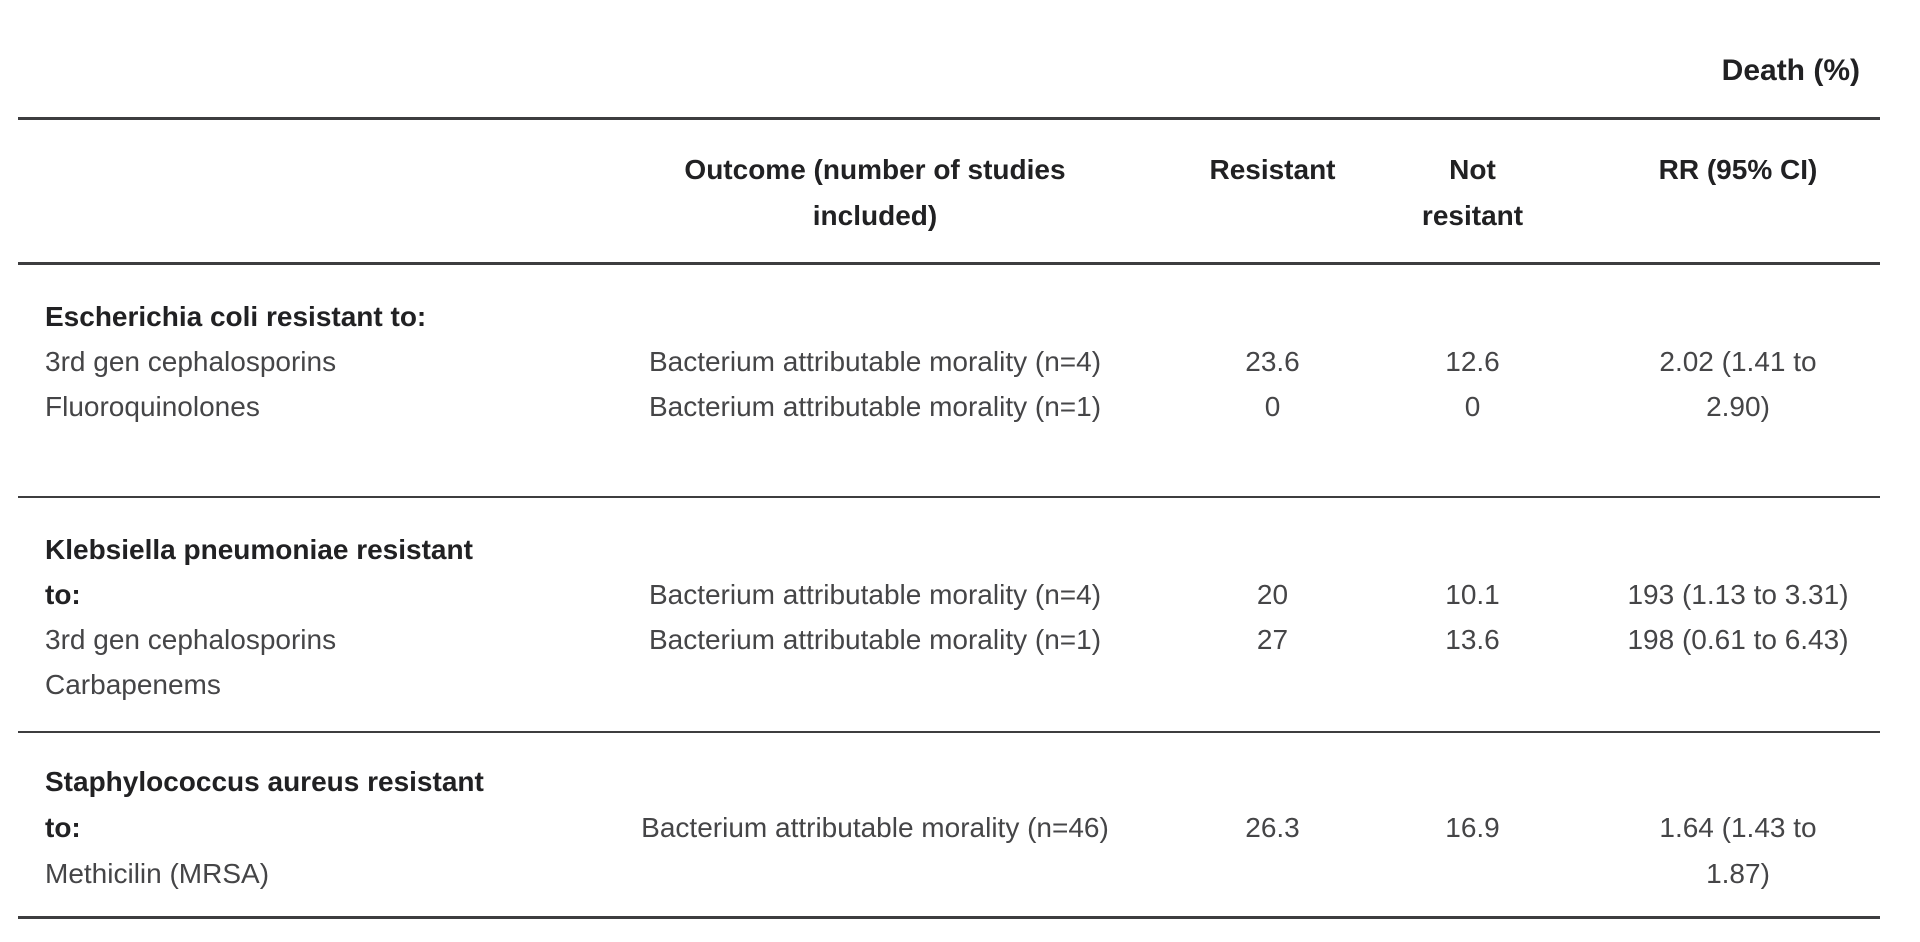 The height and width of the screenshot is (942, 1920). Describe the element at coordinates (1738, 873) in the screenshot. I see `cell-rr-continued: 1.87)` at that location.